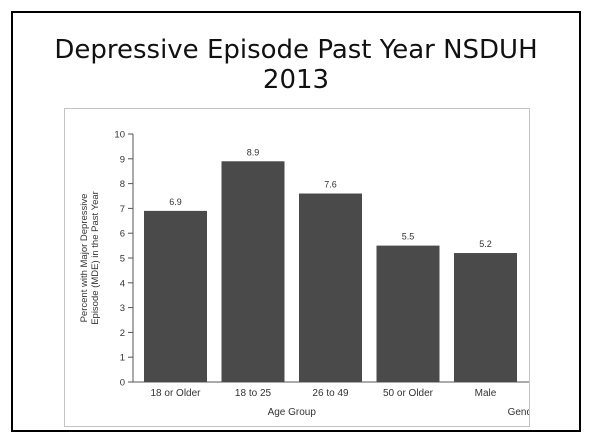  I want to click on bar-value-label: 5.5, so click(408, 237).